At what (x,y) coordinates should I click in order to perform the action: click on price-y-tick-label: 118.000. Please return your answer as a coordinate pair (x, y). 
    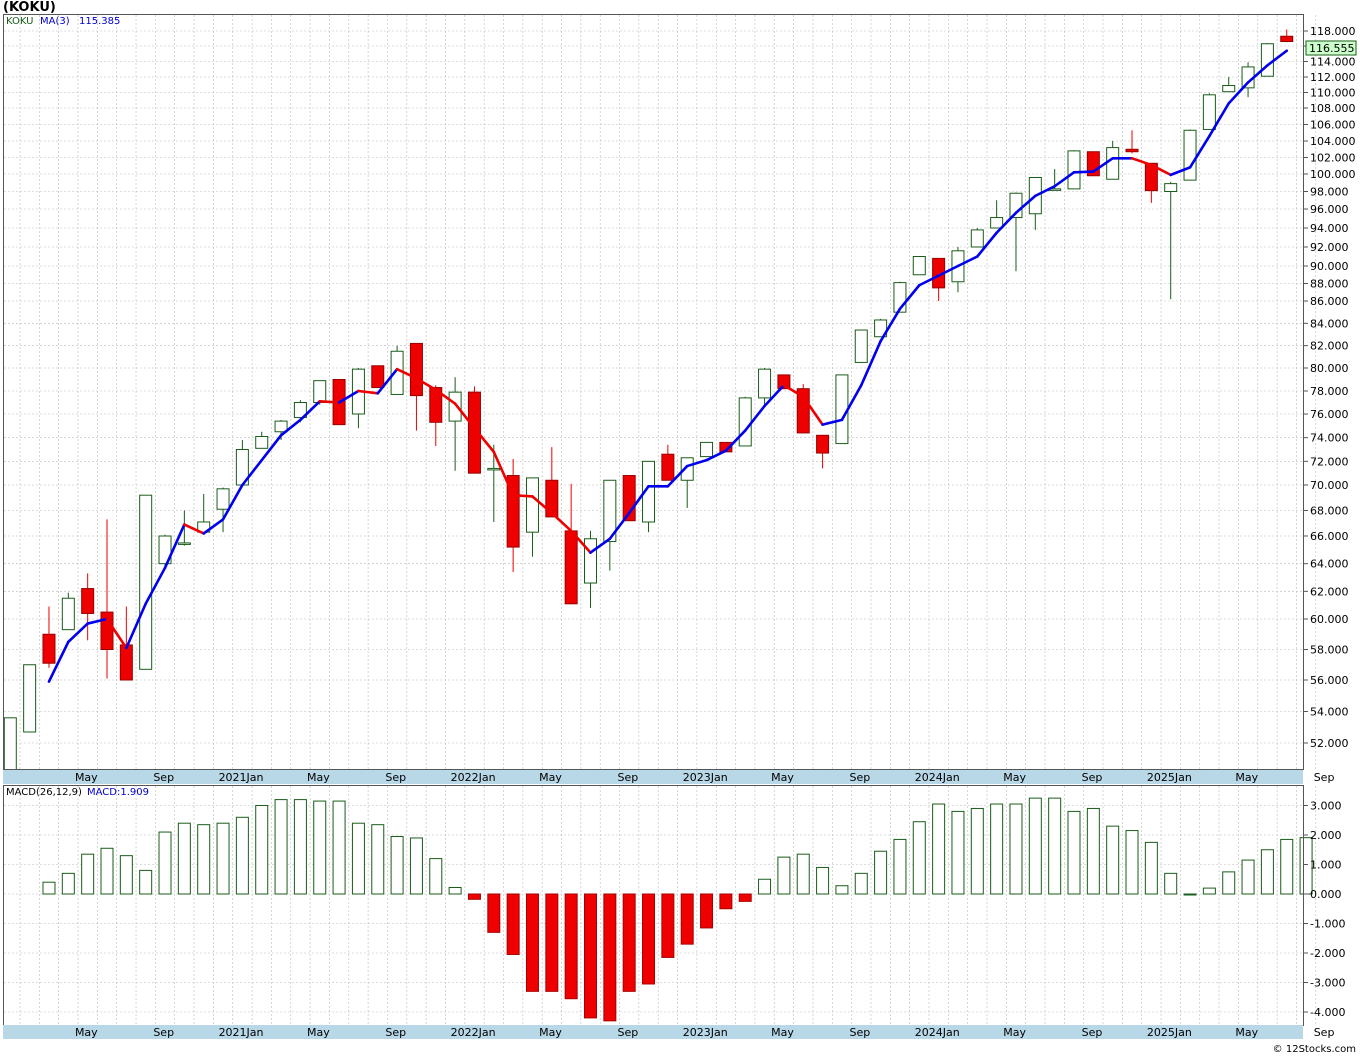
    Looking at the image, I should click on (1333, 31).